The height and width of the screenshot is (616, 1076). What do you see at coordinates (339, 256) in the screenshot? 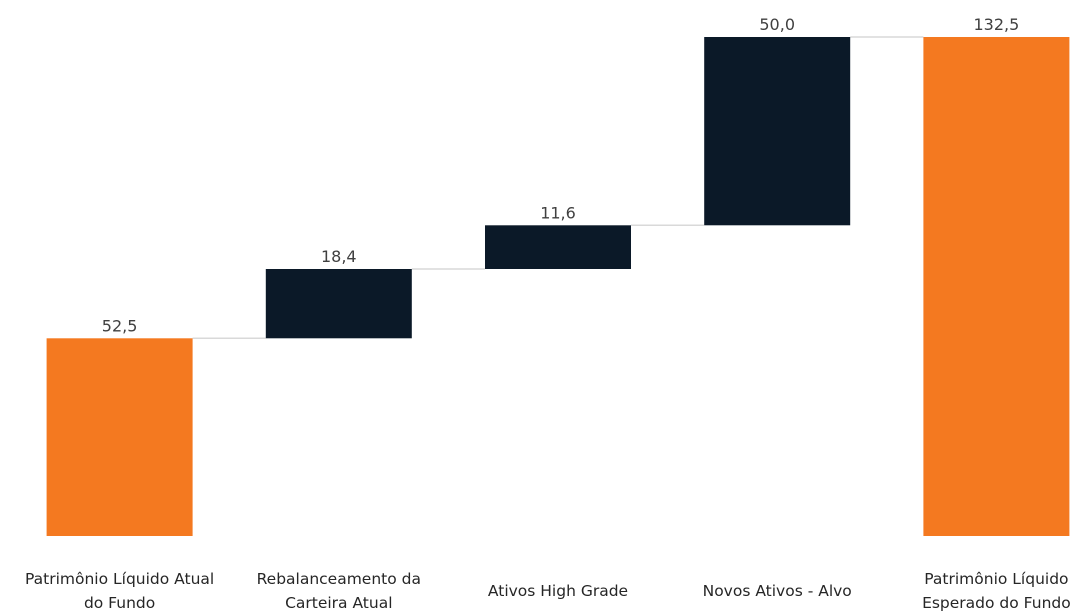
I see `value-label-2: 18,4` at bounding box center [339, 256].